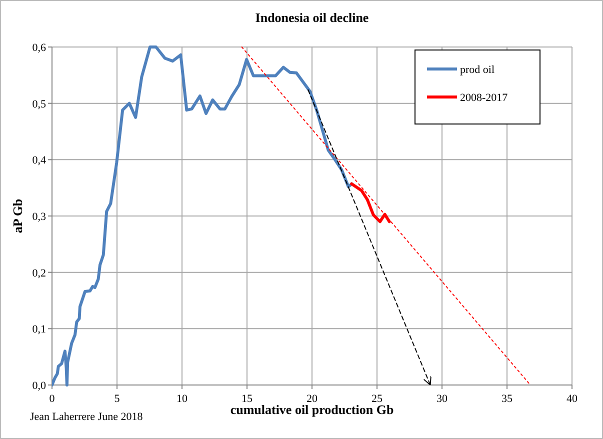 The height and width of the screenshot is (439, 603). What do you see at coordinates (39, 330) in the screenshot?
I see `y-tick-label: 0,1` at bounding box center [39, 330].